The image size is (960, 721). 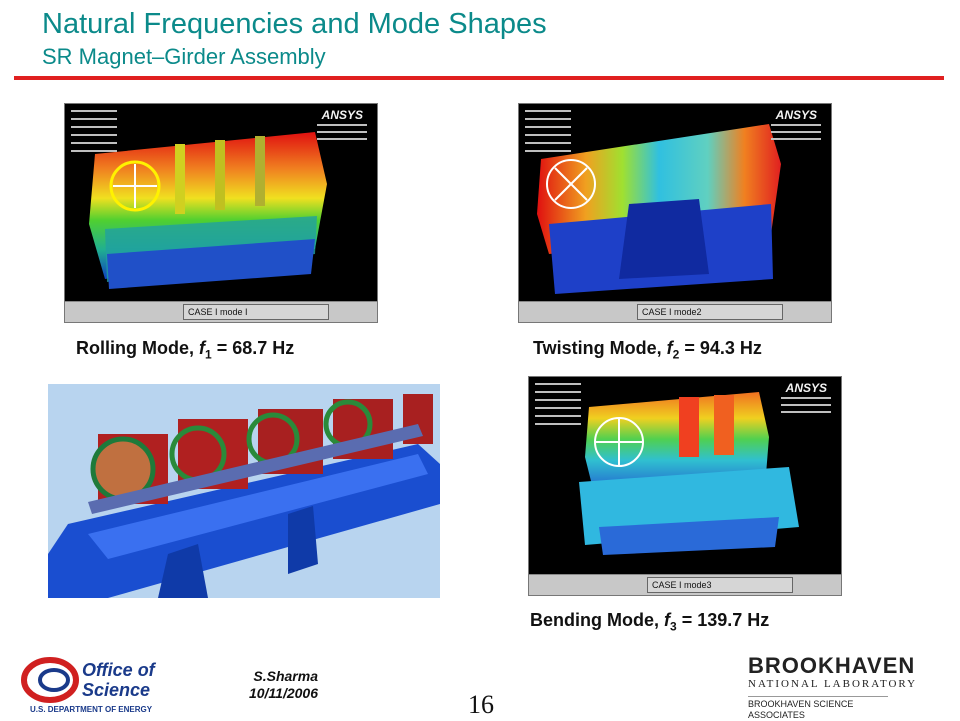 What do you see at coordinates (647, 350) in the screenshot?
I see `twisting-mode-label: Twisting Mode, f2 = 94.3 Hz` at bounding box center [647, 350].